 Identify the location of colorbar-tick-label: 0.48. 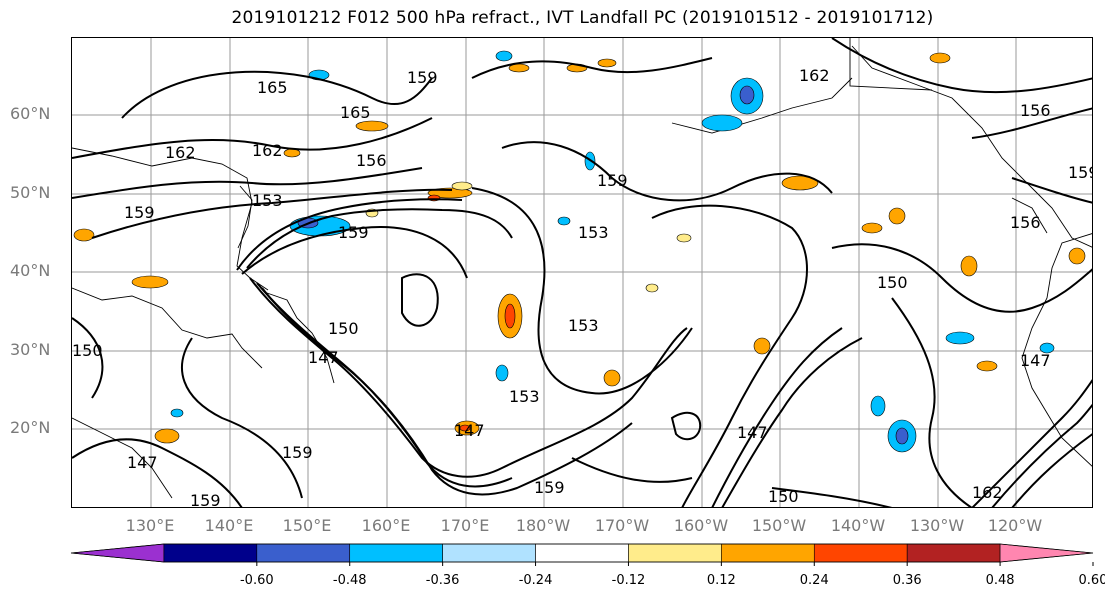
(1000, 580).